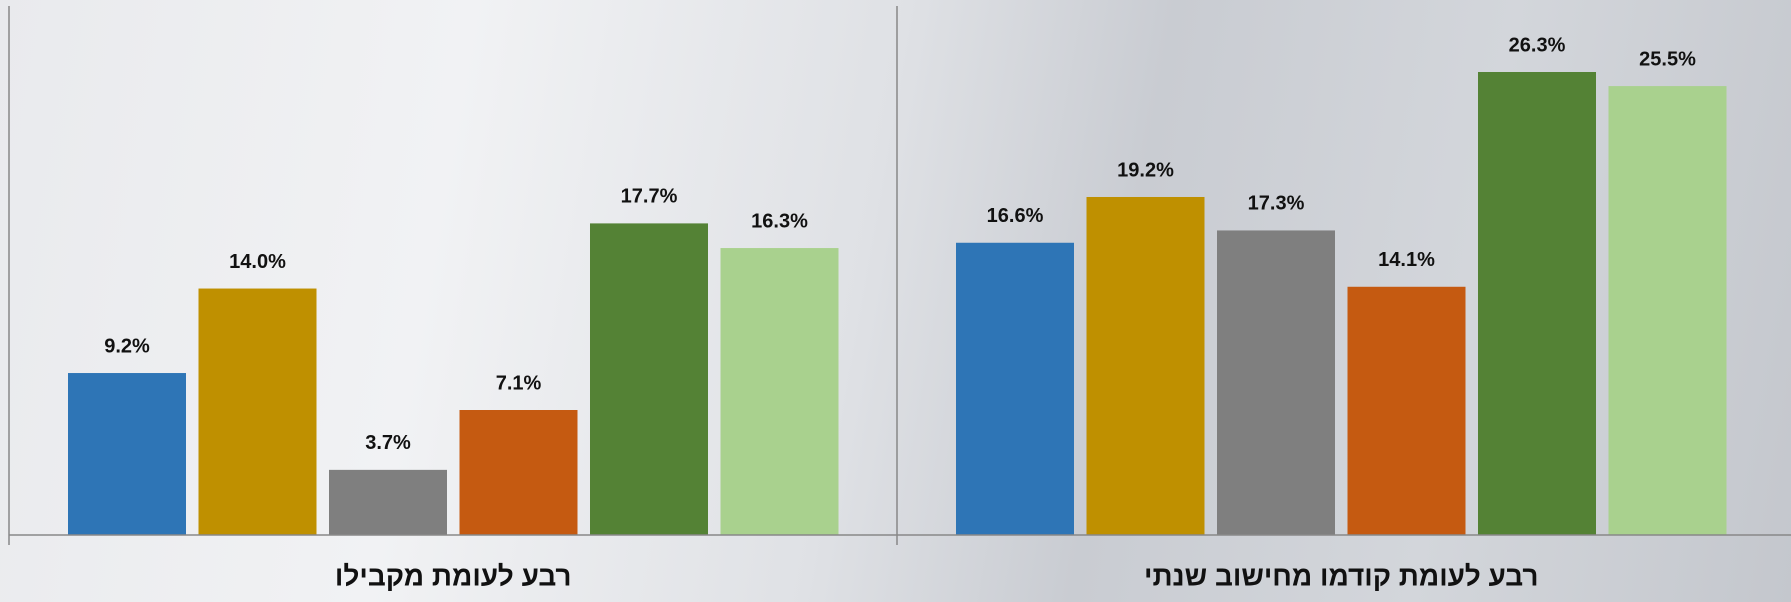  Describe the element at coordinates (779, 221) in the screenshot. I see `value-label: 16.3%` at that location.